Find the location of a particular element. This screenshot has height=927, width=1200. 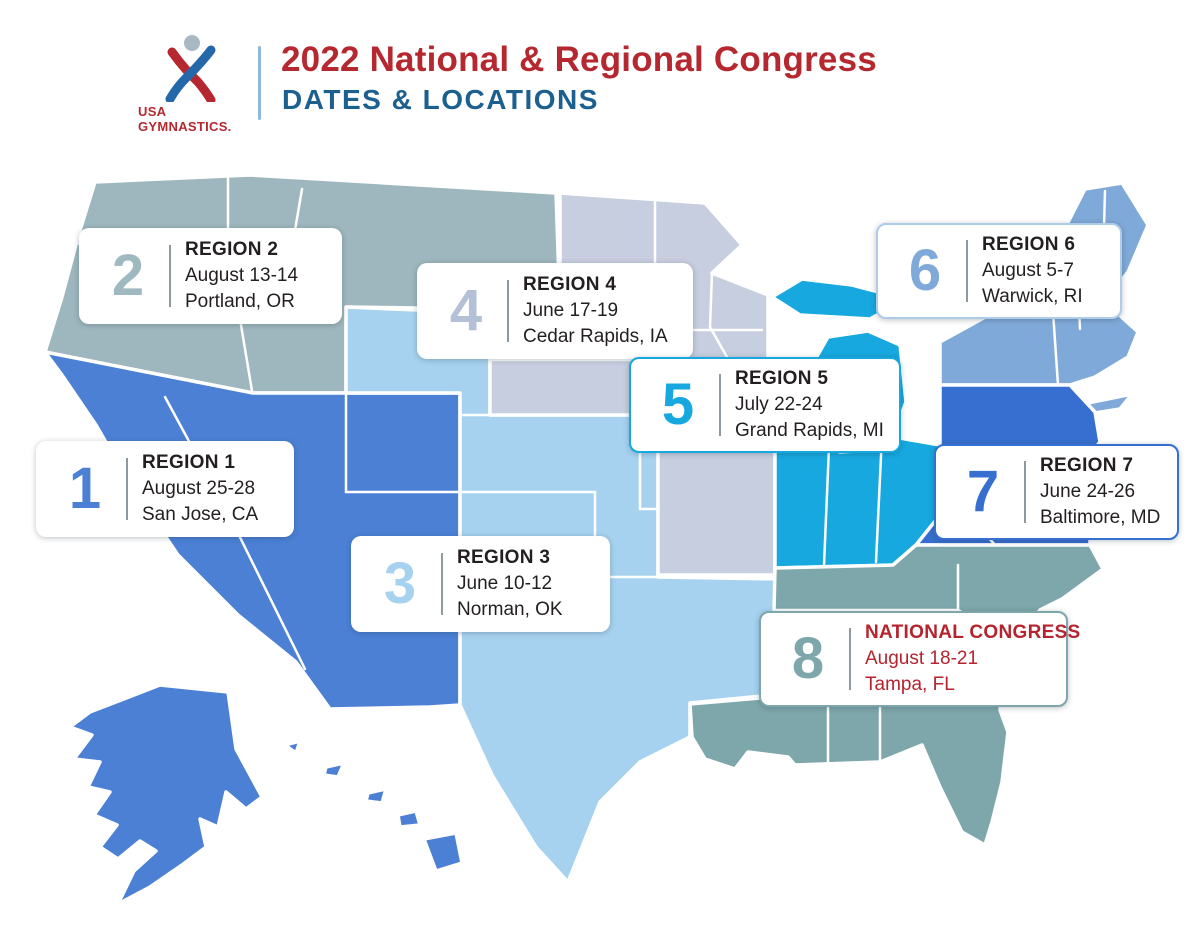

region-4-number: 4 is located at coordinates (465, 310).